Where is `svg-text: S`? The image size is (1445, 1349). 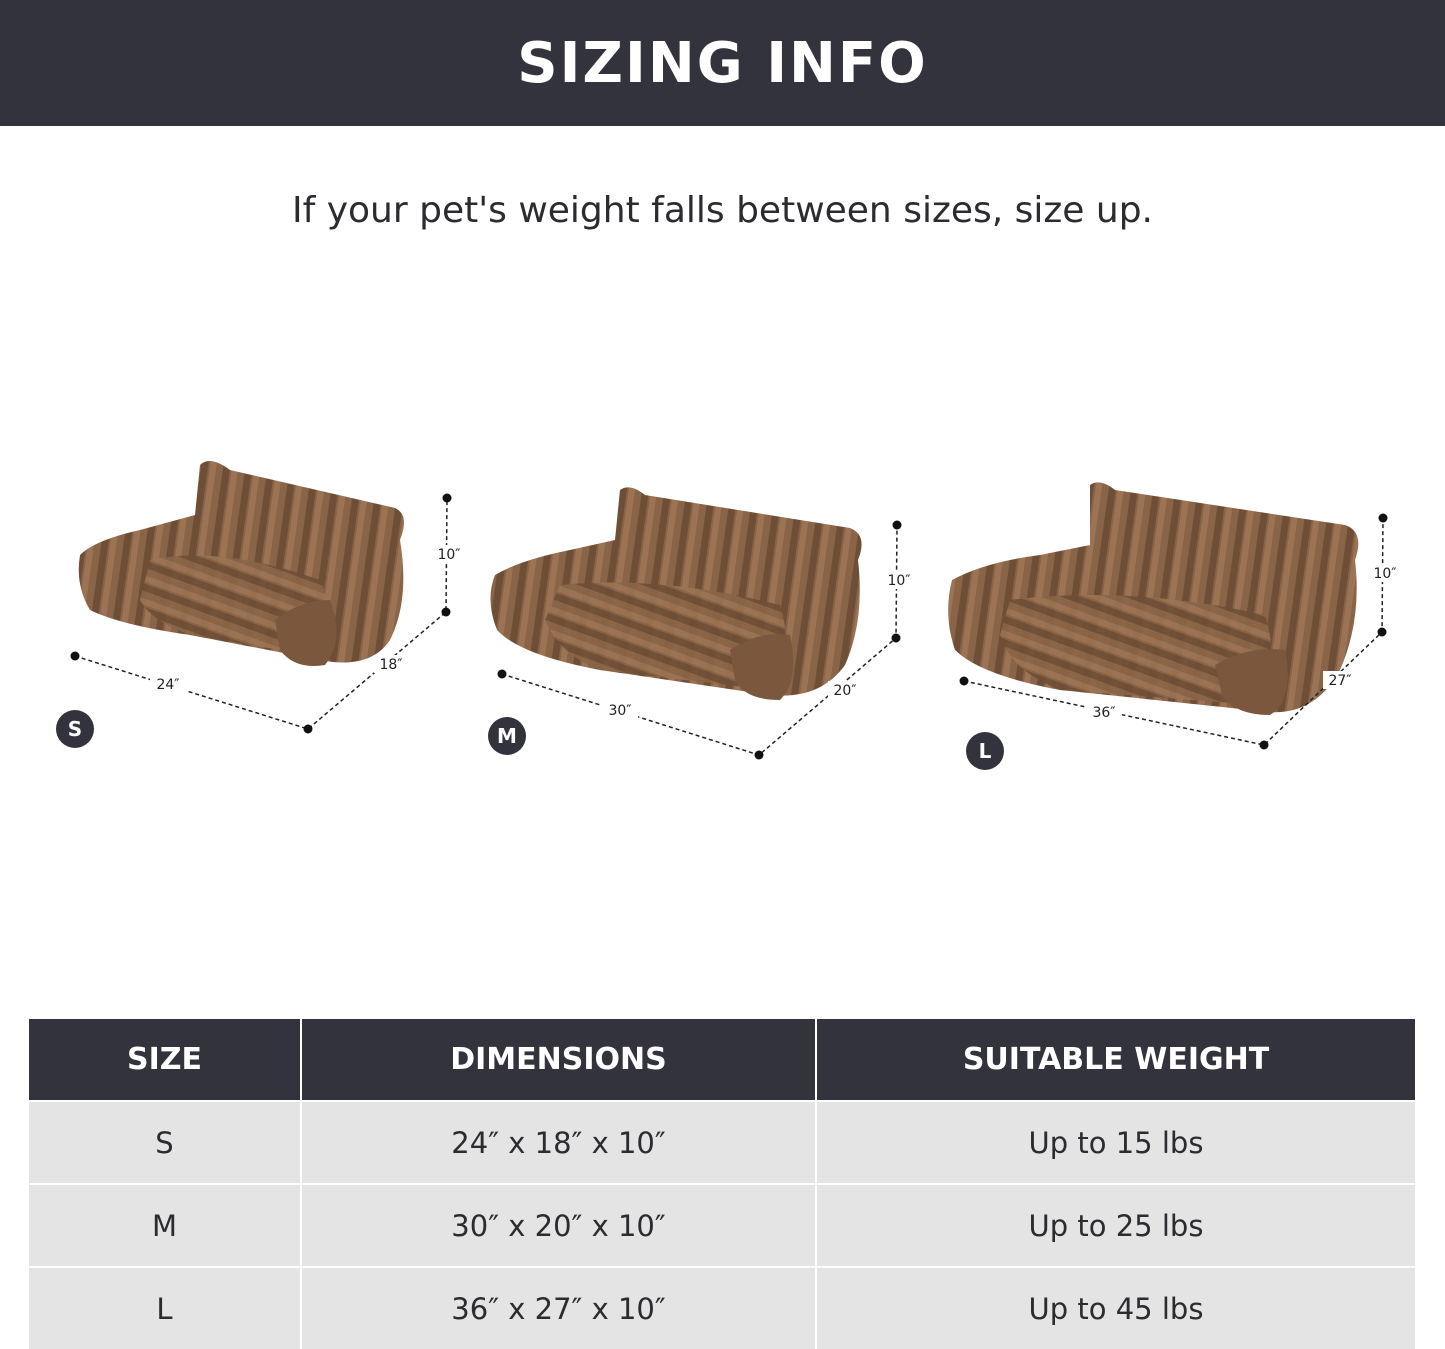
svg-text: S is located at coordinates (75, 729).